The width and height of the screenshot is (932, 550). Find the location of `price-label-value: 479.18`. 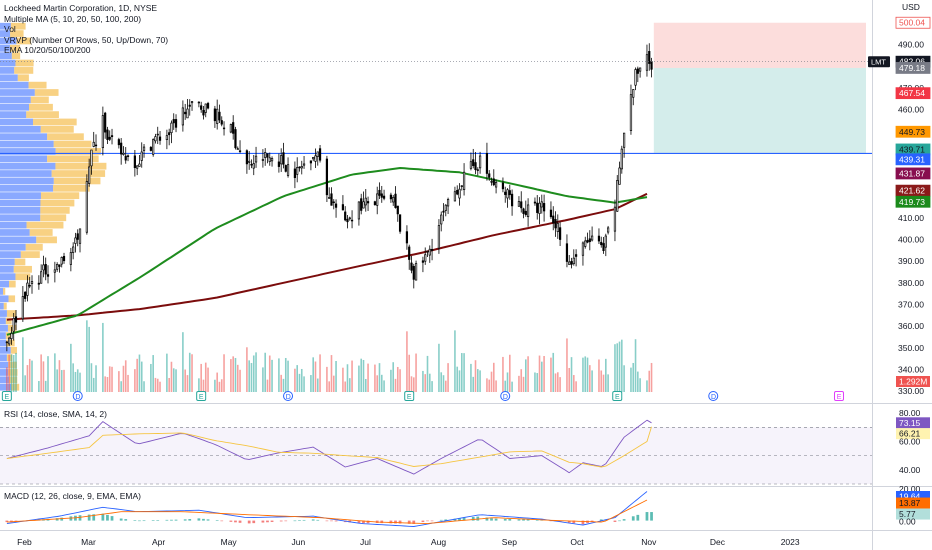

price-label-value: 479.18 is located at coordinates (912, 68).